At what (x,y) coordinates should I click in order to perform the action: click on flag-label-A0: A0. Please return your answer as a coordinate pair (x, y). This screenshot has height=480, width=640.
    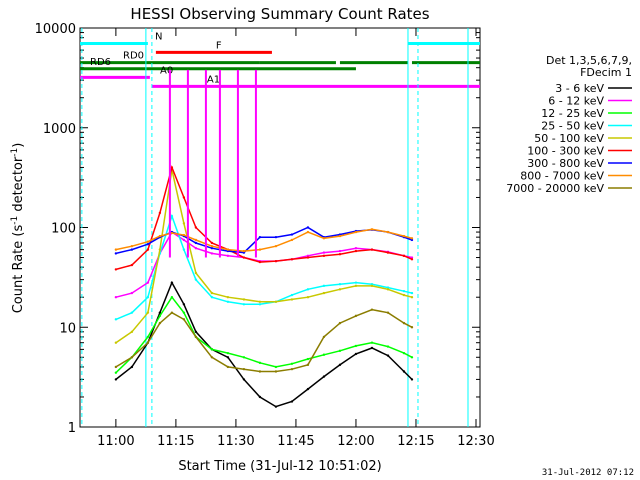
    Looking at the image, I should click on (166, 70).